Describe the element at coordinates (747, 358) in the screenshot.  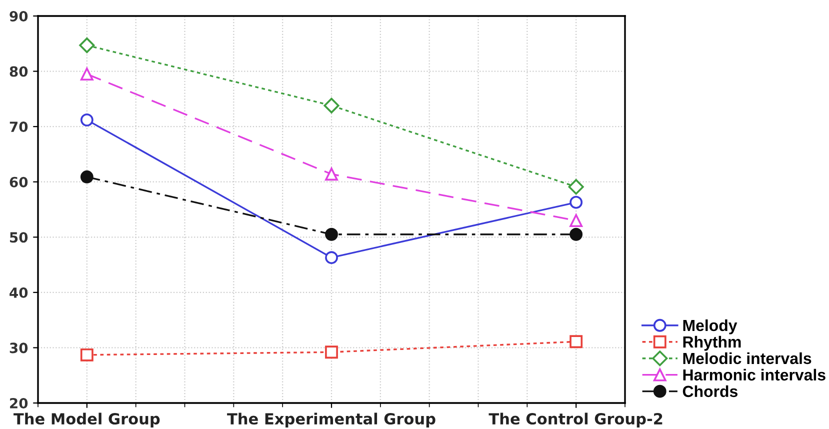
I see `legend-label: Melodic intervals` at that location.